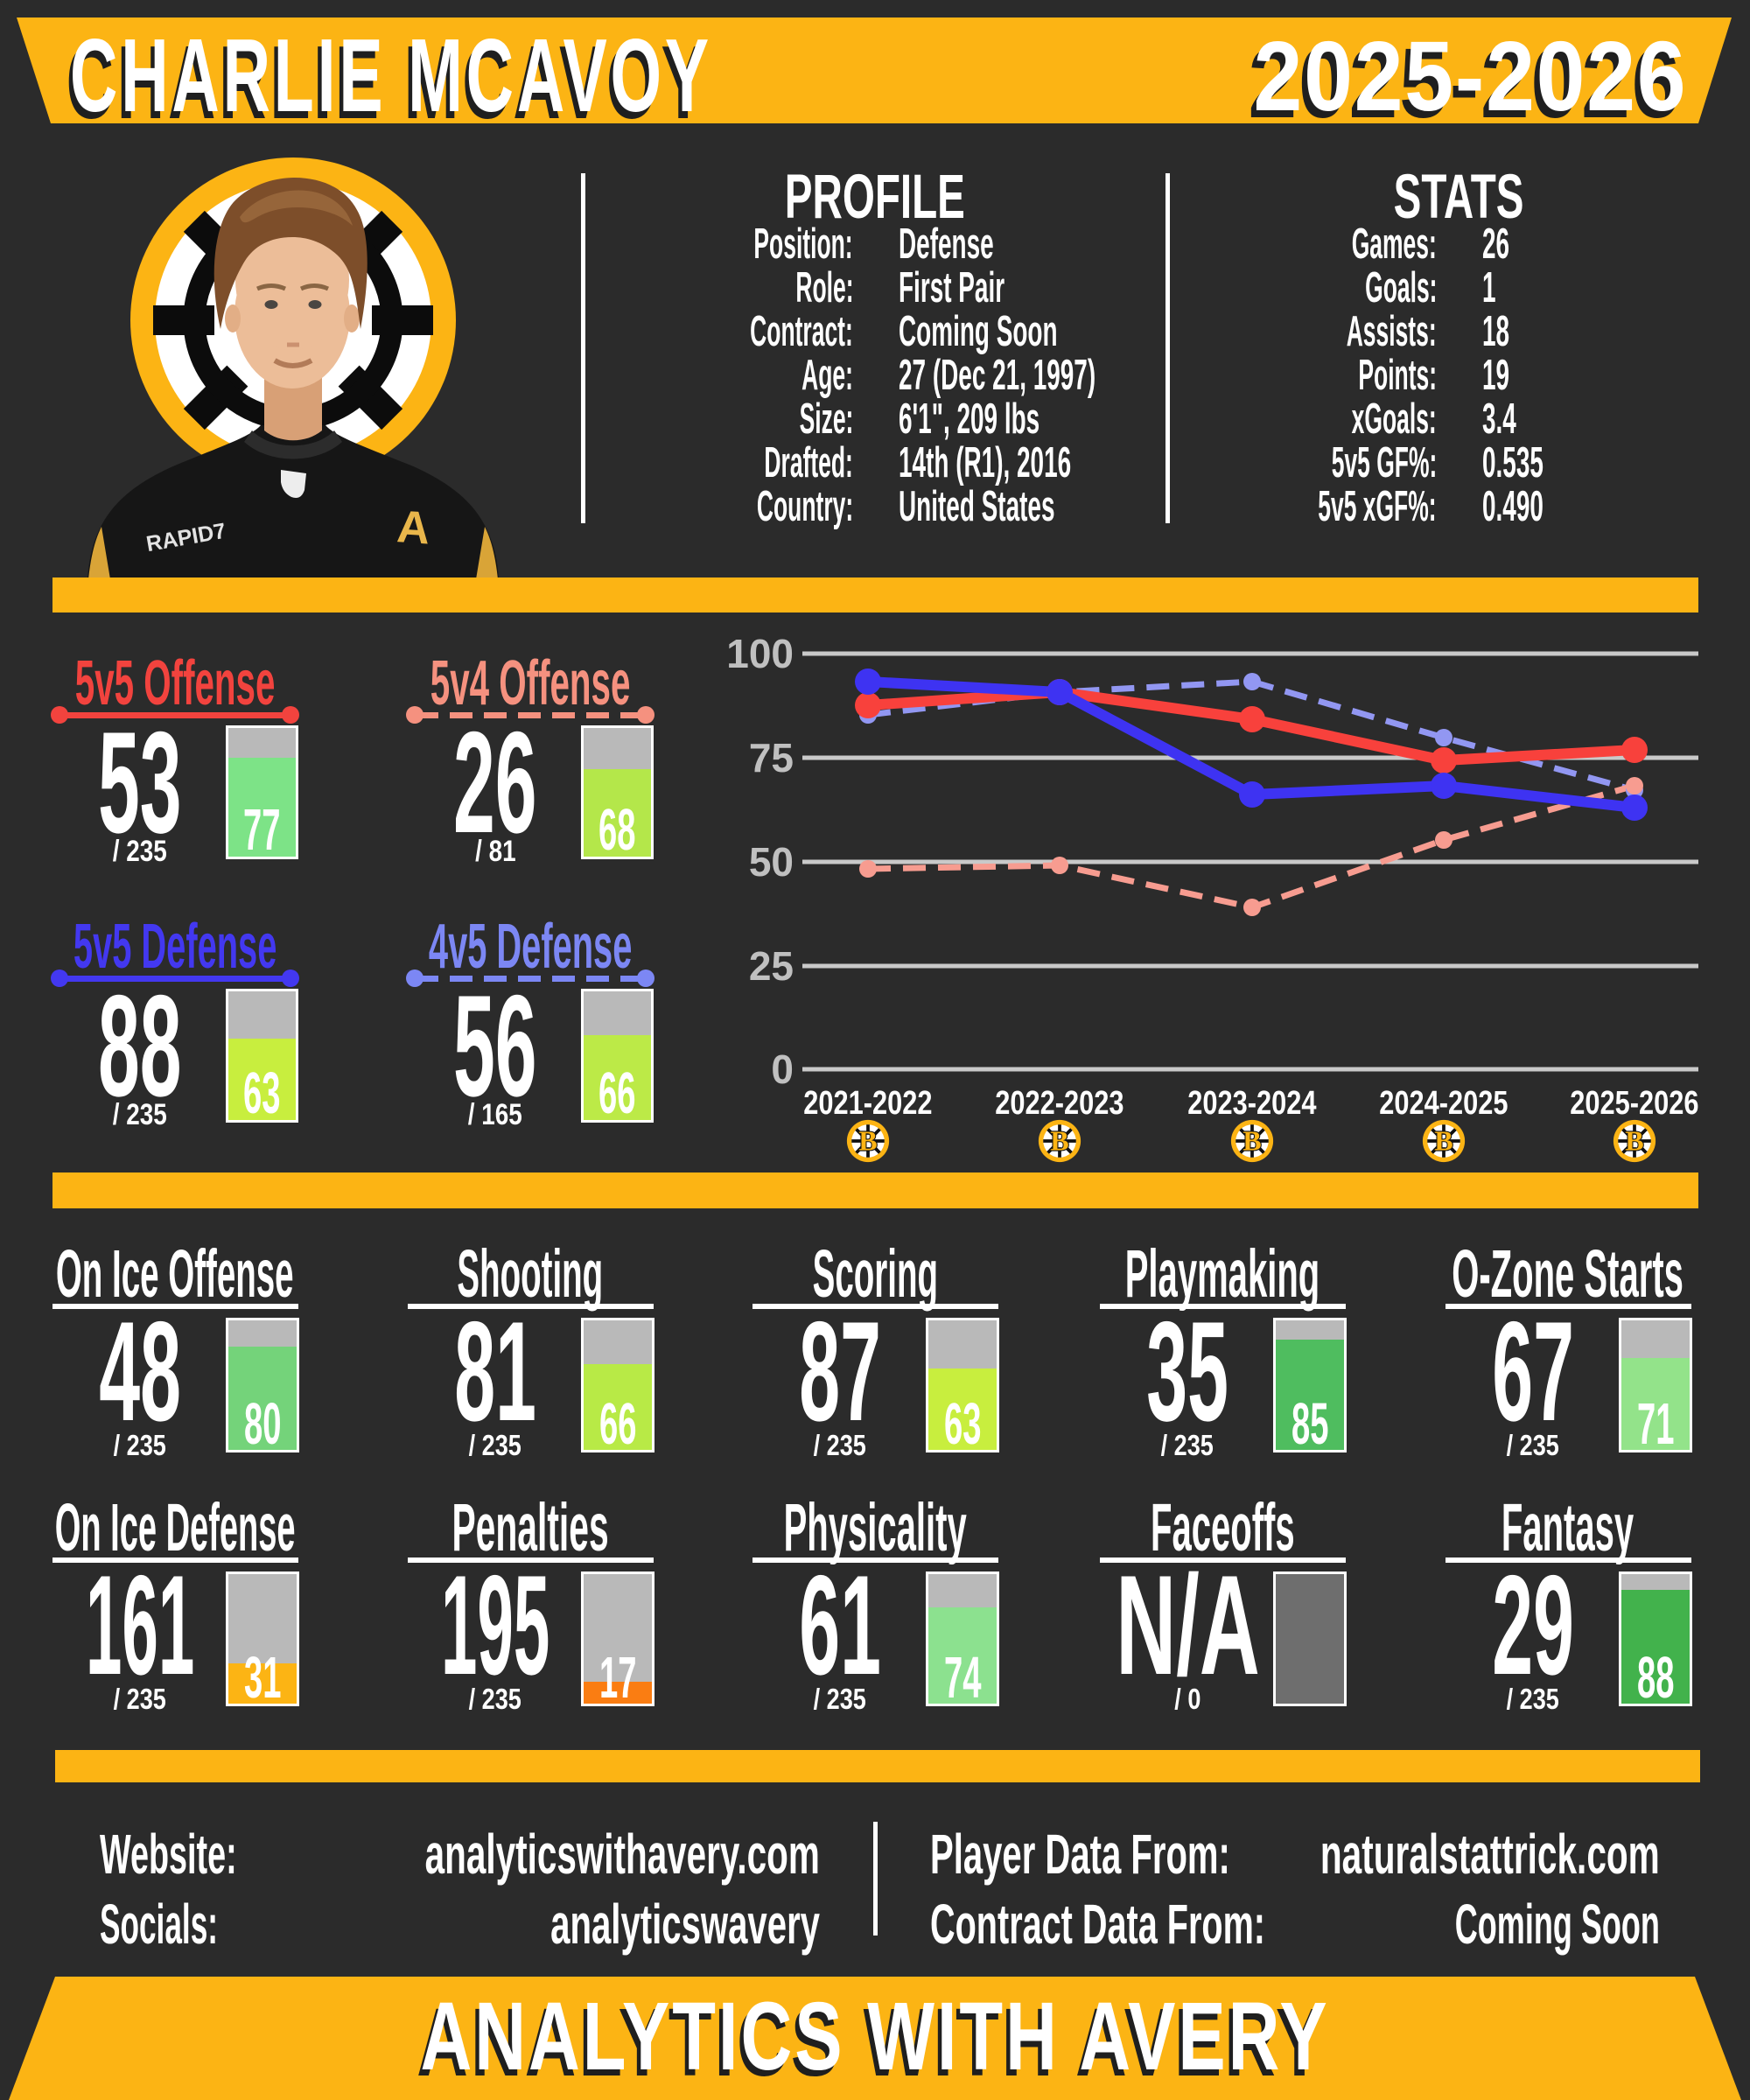 This screenshot has height=2100, width=1750. What do you see at coordinates (414, 527) in the screenshot?
I see `svg-text: A` at bounding box center [414, 527].